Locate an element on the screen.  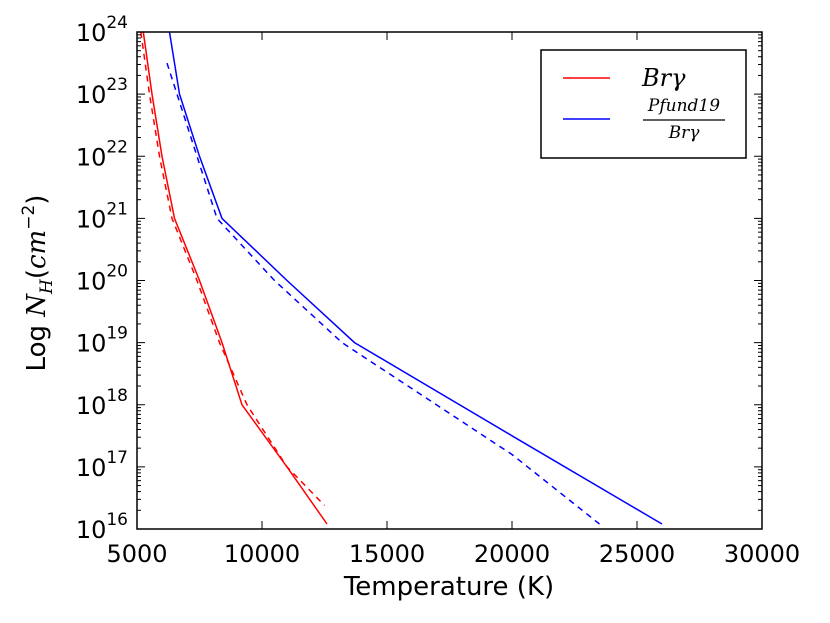
y-tick-label: 1024 is located at coordinates (102, 30).